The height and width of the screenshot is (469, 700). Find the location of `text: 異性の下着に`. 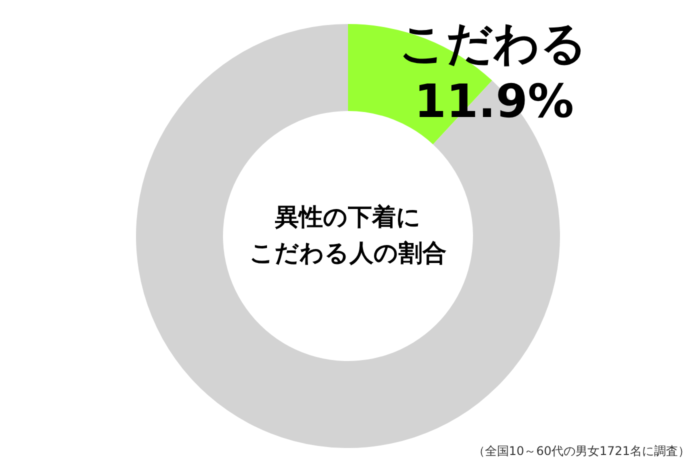

text: 異性の下着に is located at coordinates (347, 217).